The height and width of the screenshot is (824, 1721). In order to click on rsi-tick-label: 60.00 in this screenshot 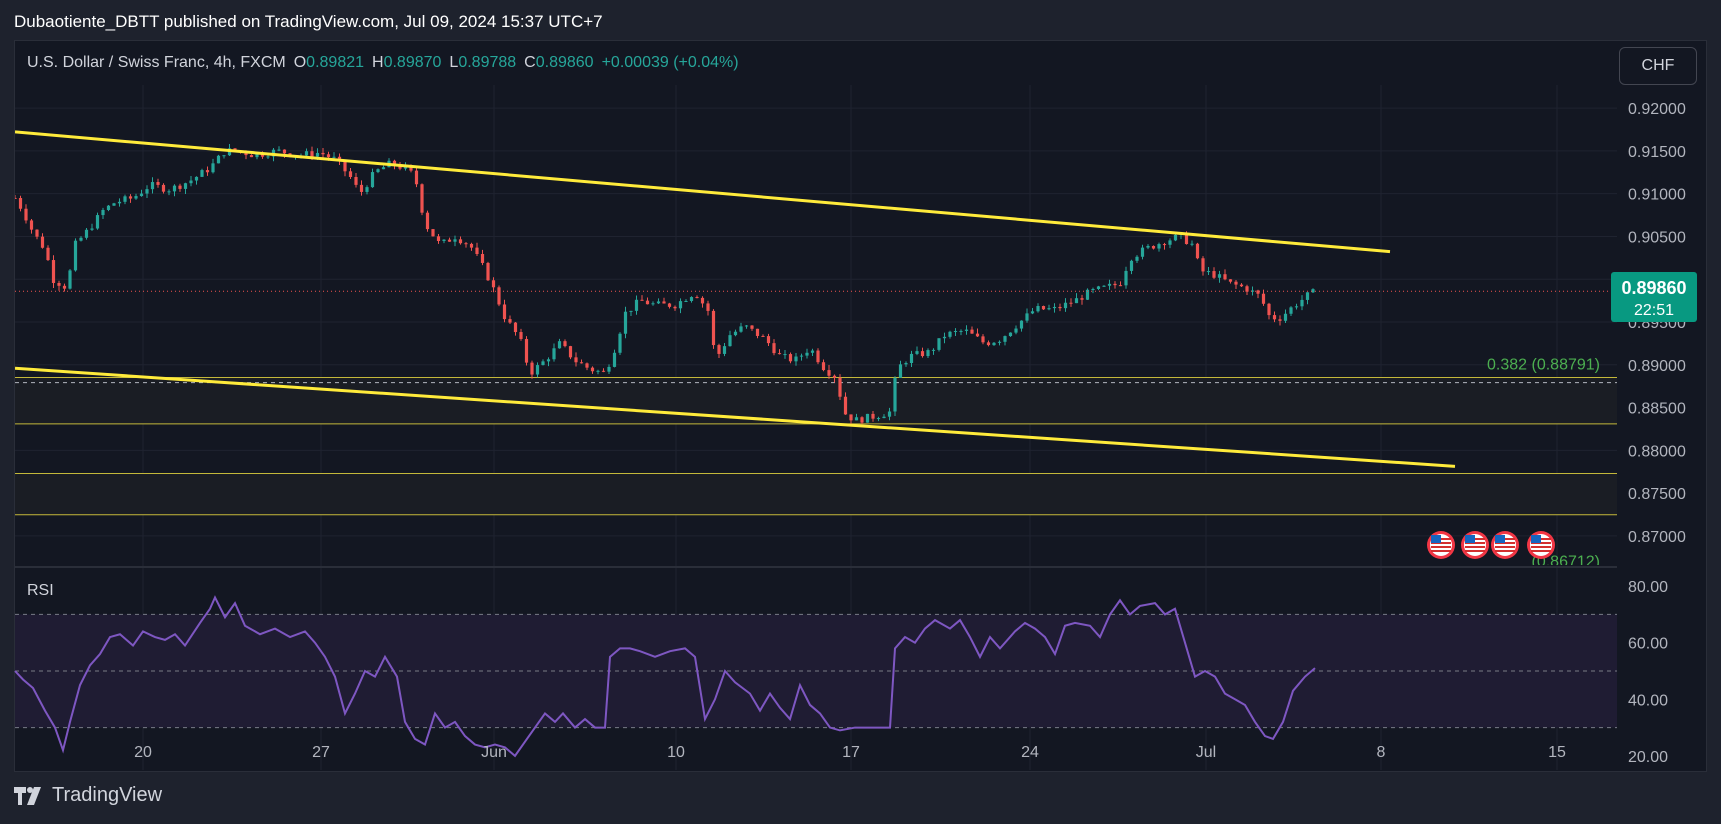, I will do `click(1648, 644)`.